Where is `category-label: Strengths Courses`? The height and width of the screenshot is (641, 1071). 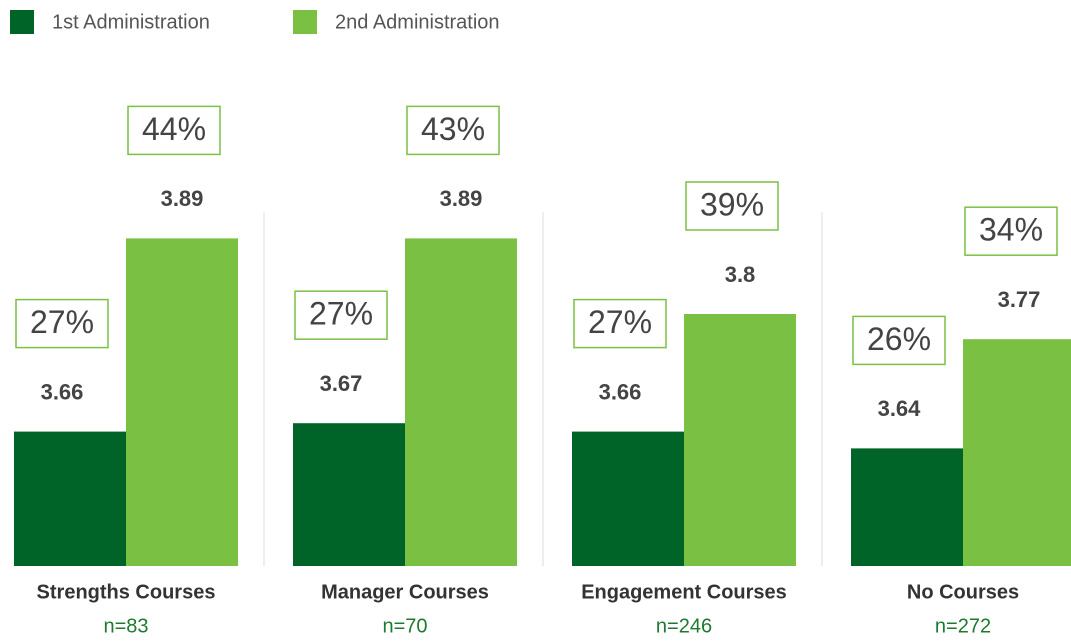
category-label: Strengths Courses is located at coordinates (126, 592).